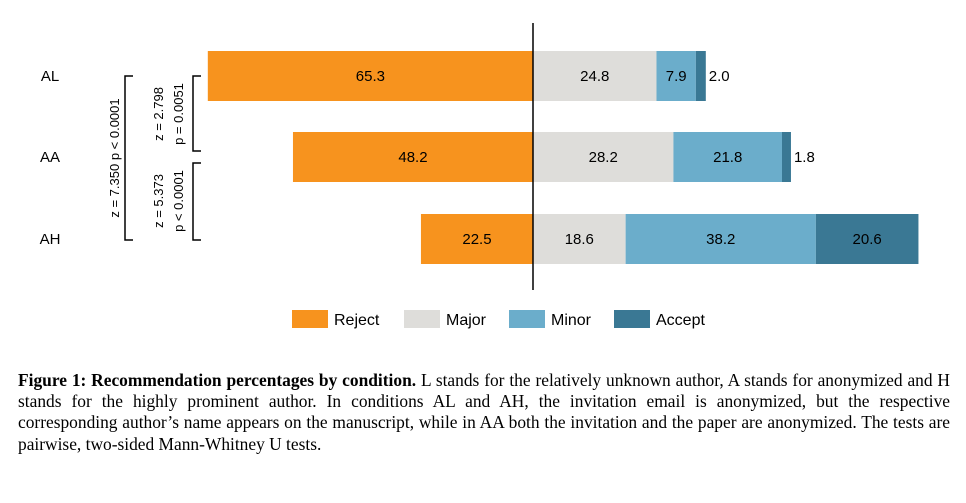  I want to click on category-label-al: AL, so click(50, 76).